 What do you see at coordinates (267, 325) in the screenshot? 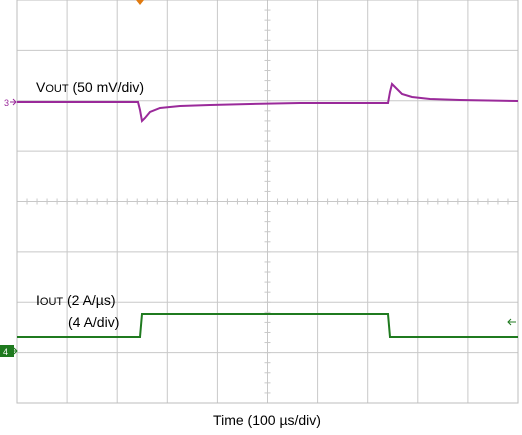
I see `iout-trace` at bounding box center [267, 325].